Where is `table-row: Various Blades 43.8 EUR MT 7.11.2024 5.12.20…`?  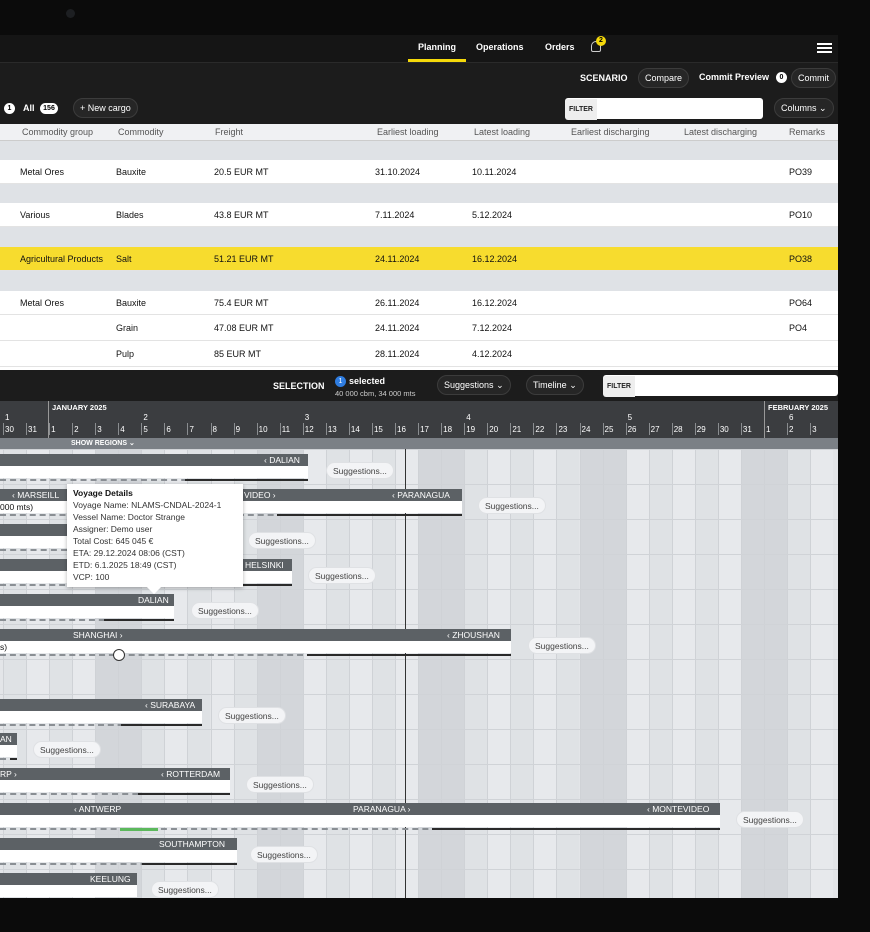
table-row: Various Blades 43.8 EUR MT 7.11.2024 5.12.20… is located at coordinates (419, 215).